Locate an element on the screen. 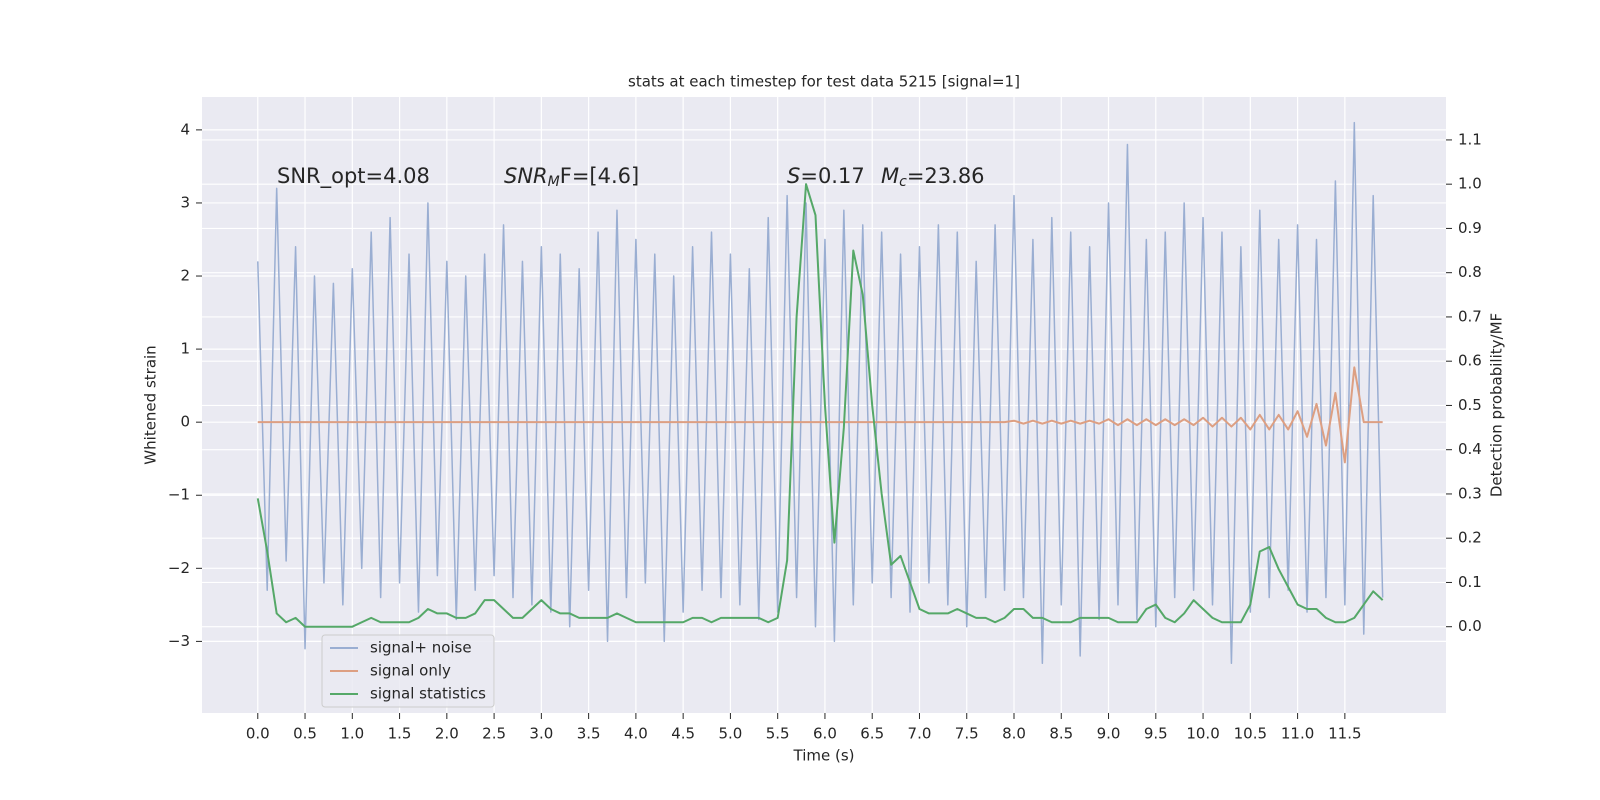 The height and width of the screenshot is (800, 1600). x-tick-label: 1.5 is located at coordinates (400, 734).